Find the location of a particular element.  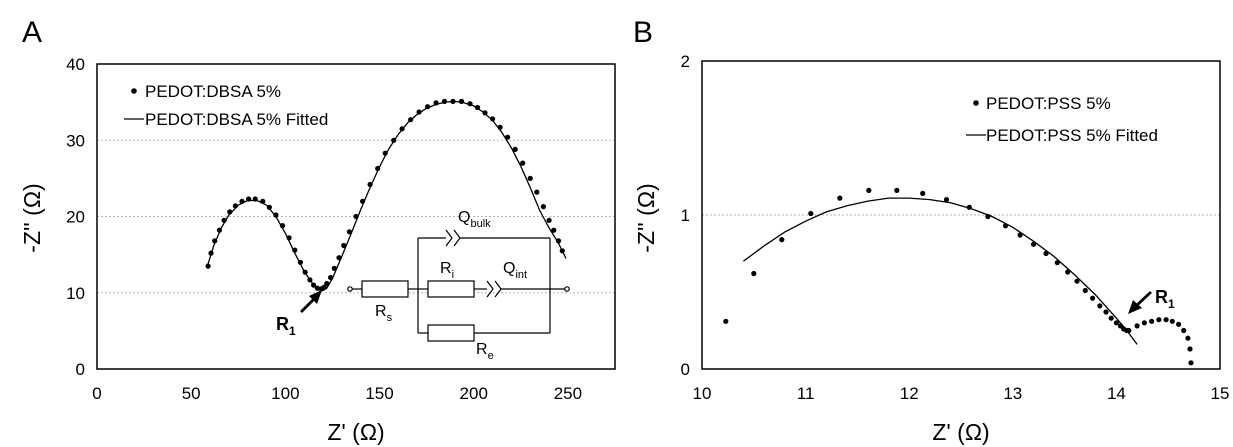

panel-a-x-axis-title: Z' (Ω) is located at coordinates (355, 432).